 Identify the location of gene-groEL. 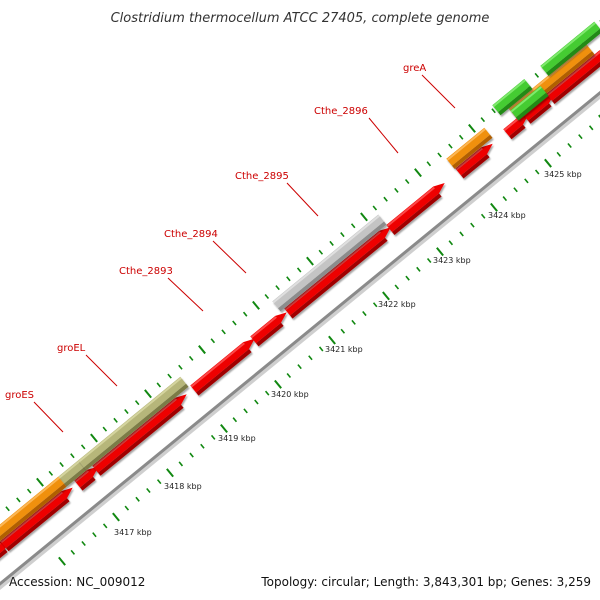
(133, 423).